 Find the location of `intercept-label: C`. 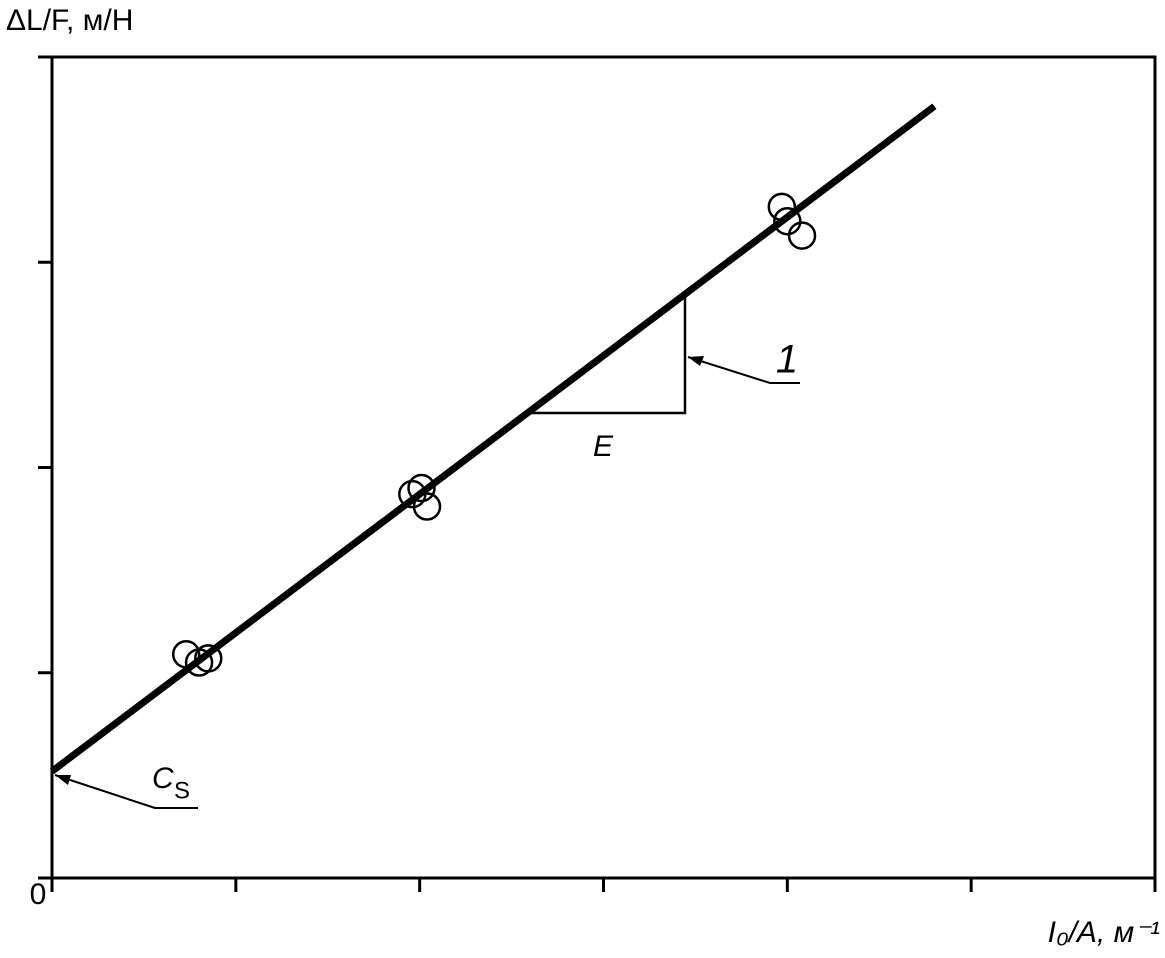

intercept-label: C is located at coordinates (163, 778).